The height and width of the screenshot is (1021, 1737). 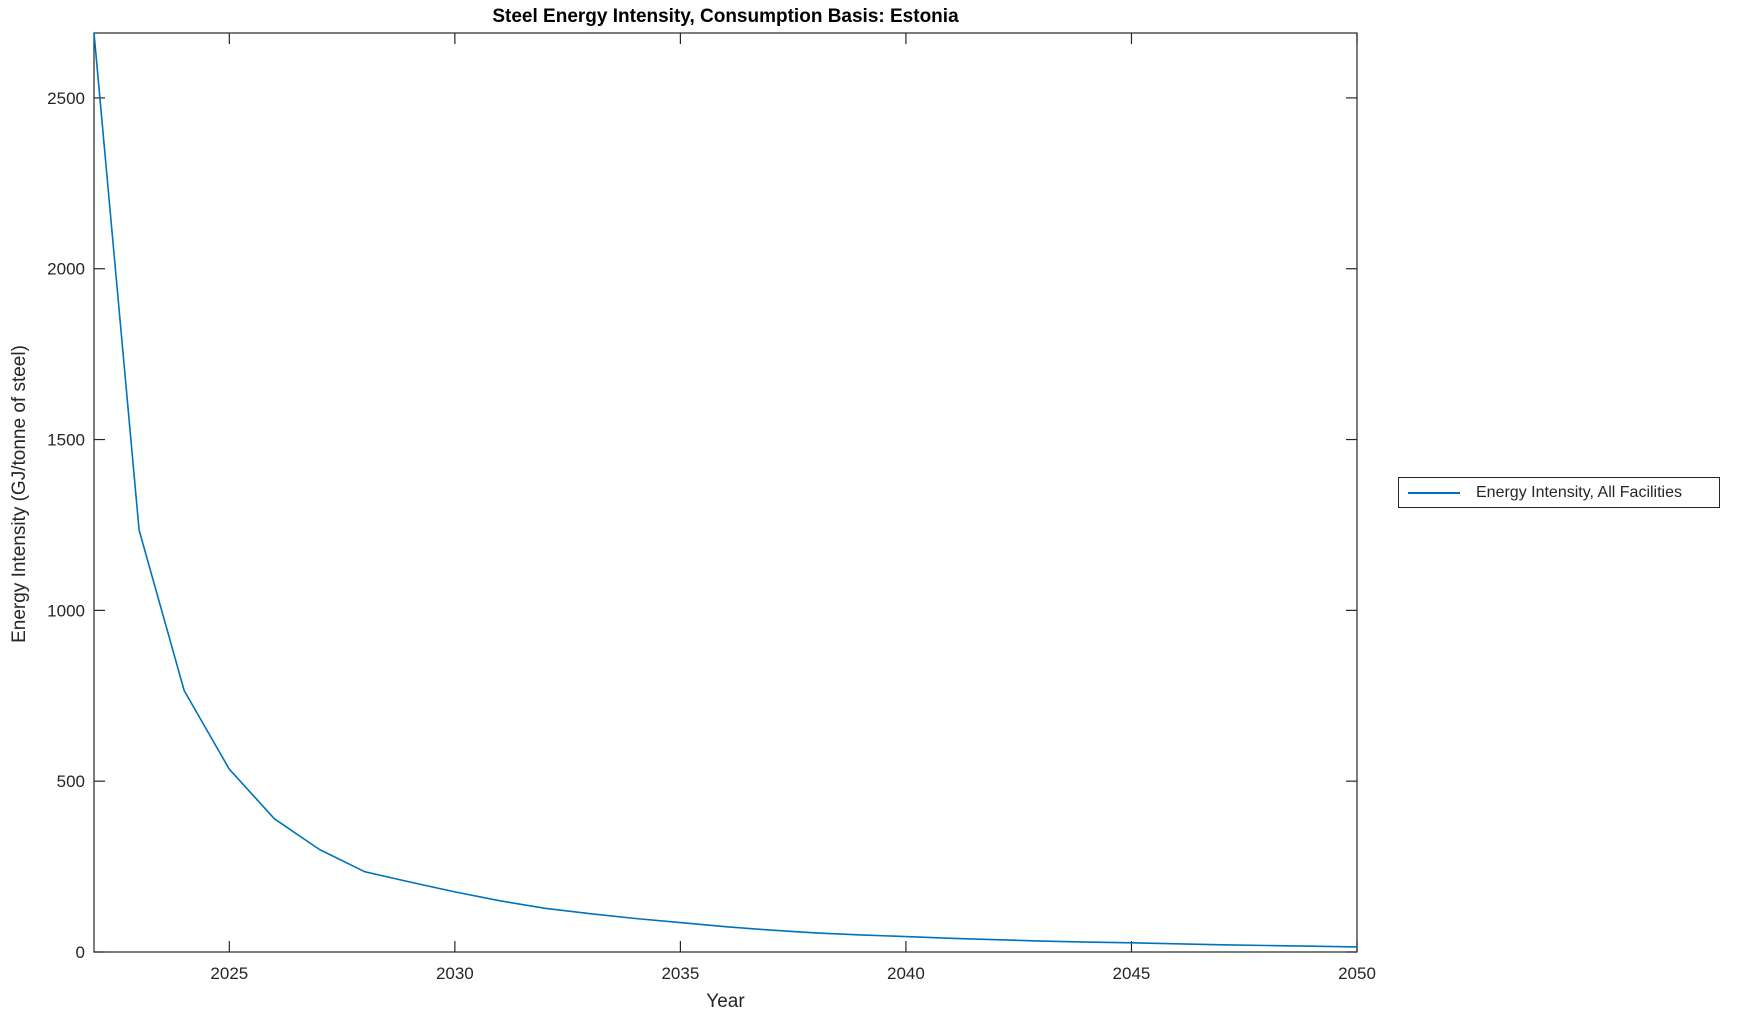 What do you see at coordinates (1579, 492) in the screenshot?
I see `legend-entry-label: Energy Intensity, All Facilities` at bounding box center [1579, 492].